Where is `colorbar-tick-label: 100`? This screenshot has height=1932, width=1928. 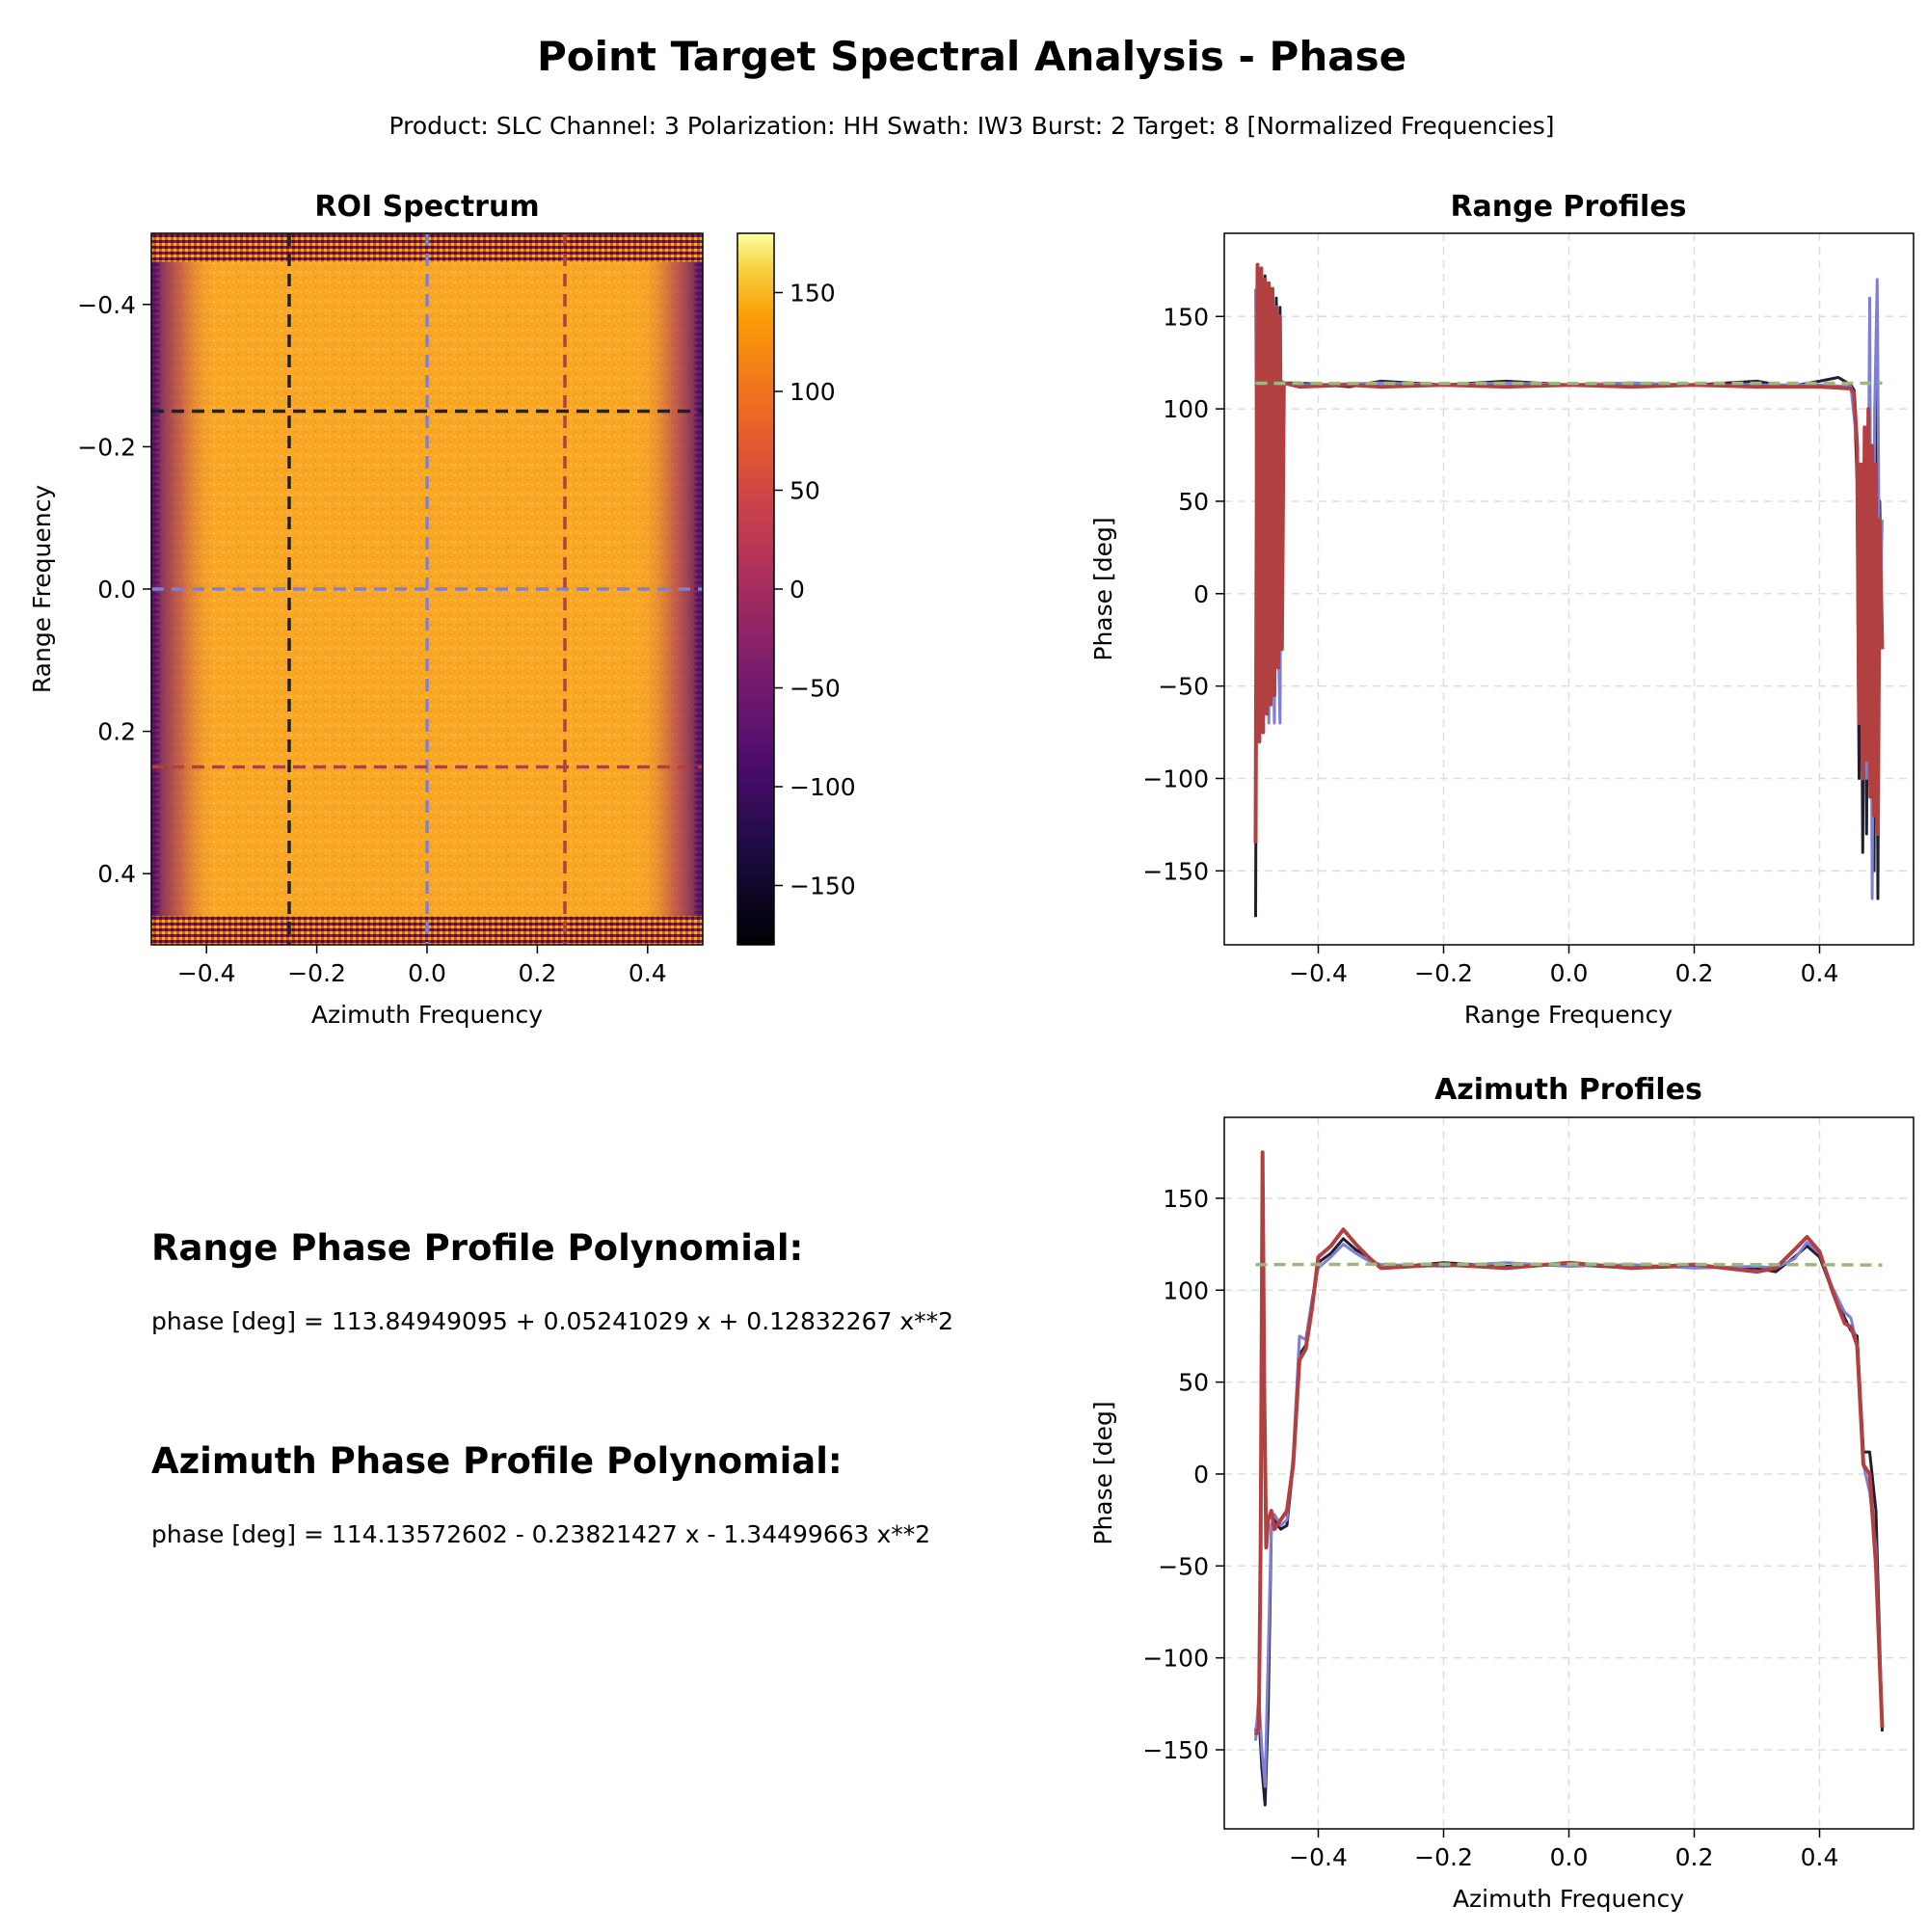 colorbar-tick-label: 100 is located at coordinates (813, 392).